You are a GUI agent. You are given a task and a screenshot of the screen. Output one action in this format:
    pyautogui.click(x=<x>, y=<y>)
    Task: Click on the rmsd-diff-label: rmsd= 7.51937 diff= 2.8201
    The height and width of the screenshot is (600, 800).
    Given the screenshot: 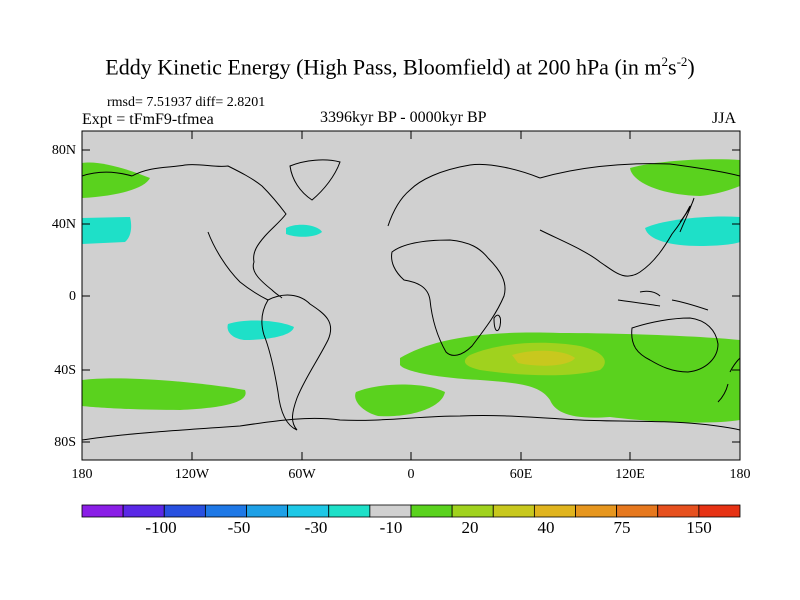 What is the action you would take?
    pyautogui.click(x=186, y=102)
    